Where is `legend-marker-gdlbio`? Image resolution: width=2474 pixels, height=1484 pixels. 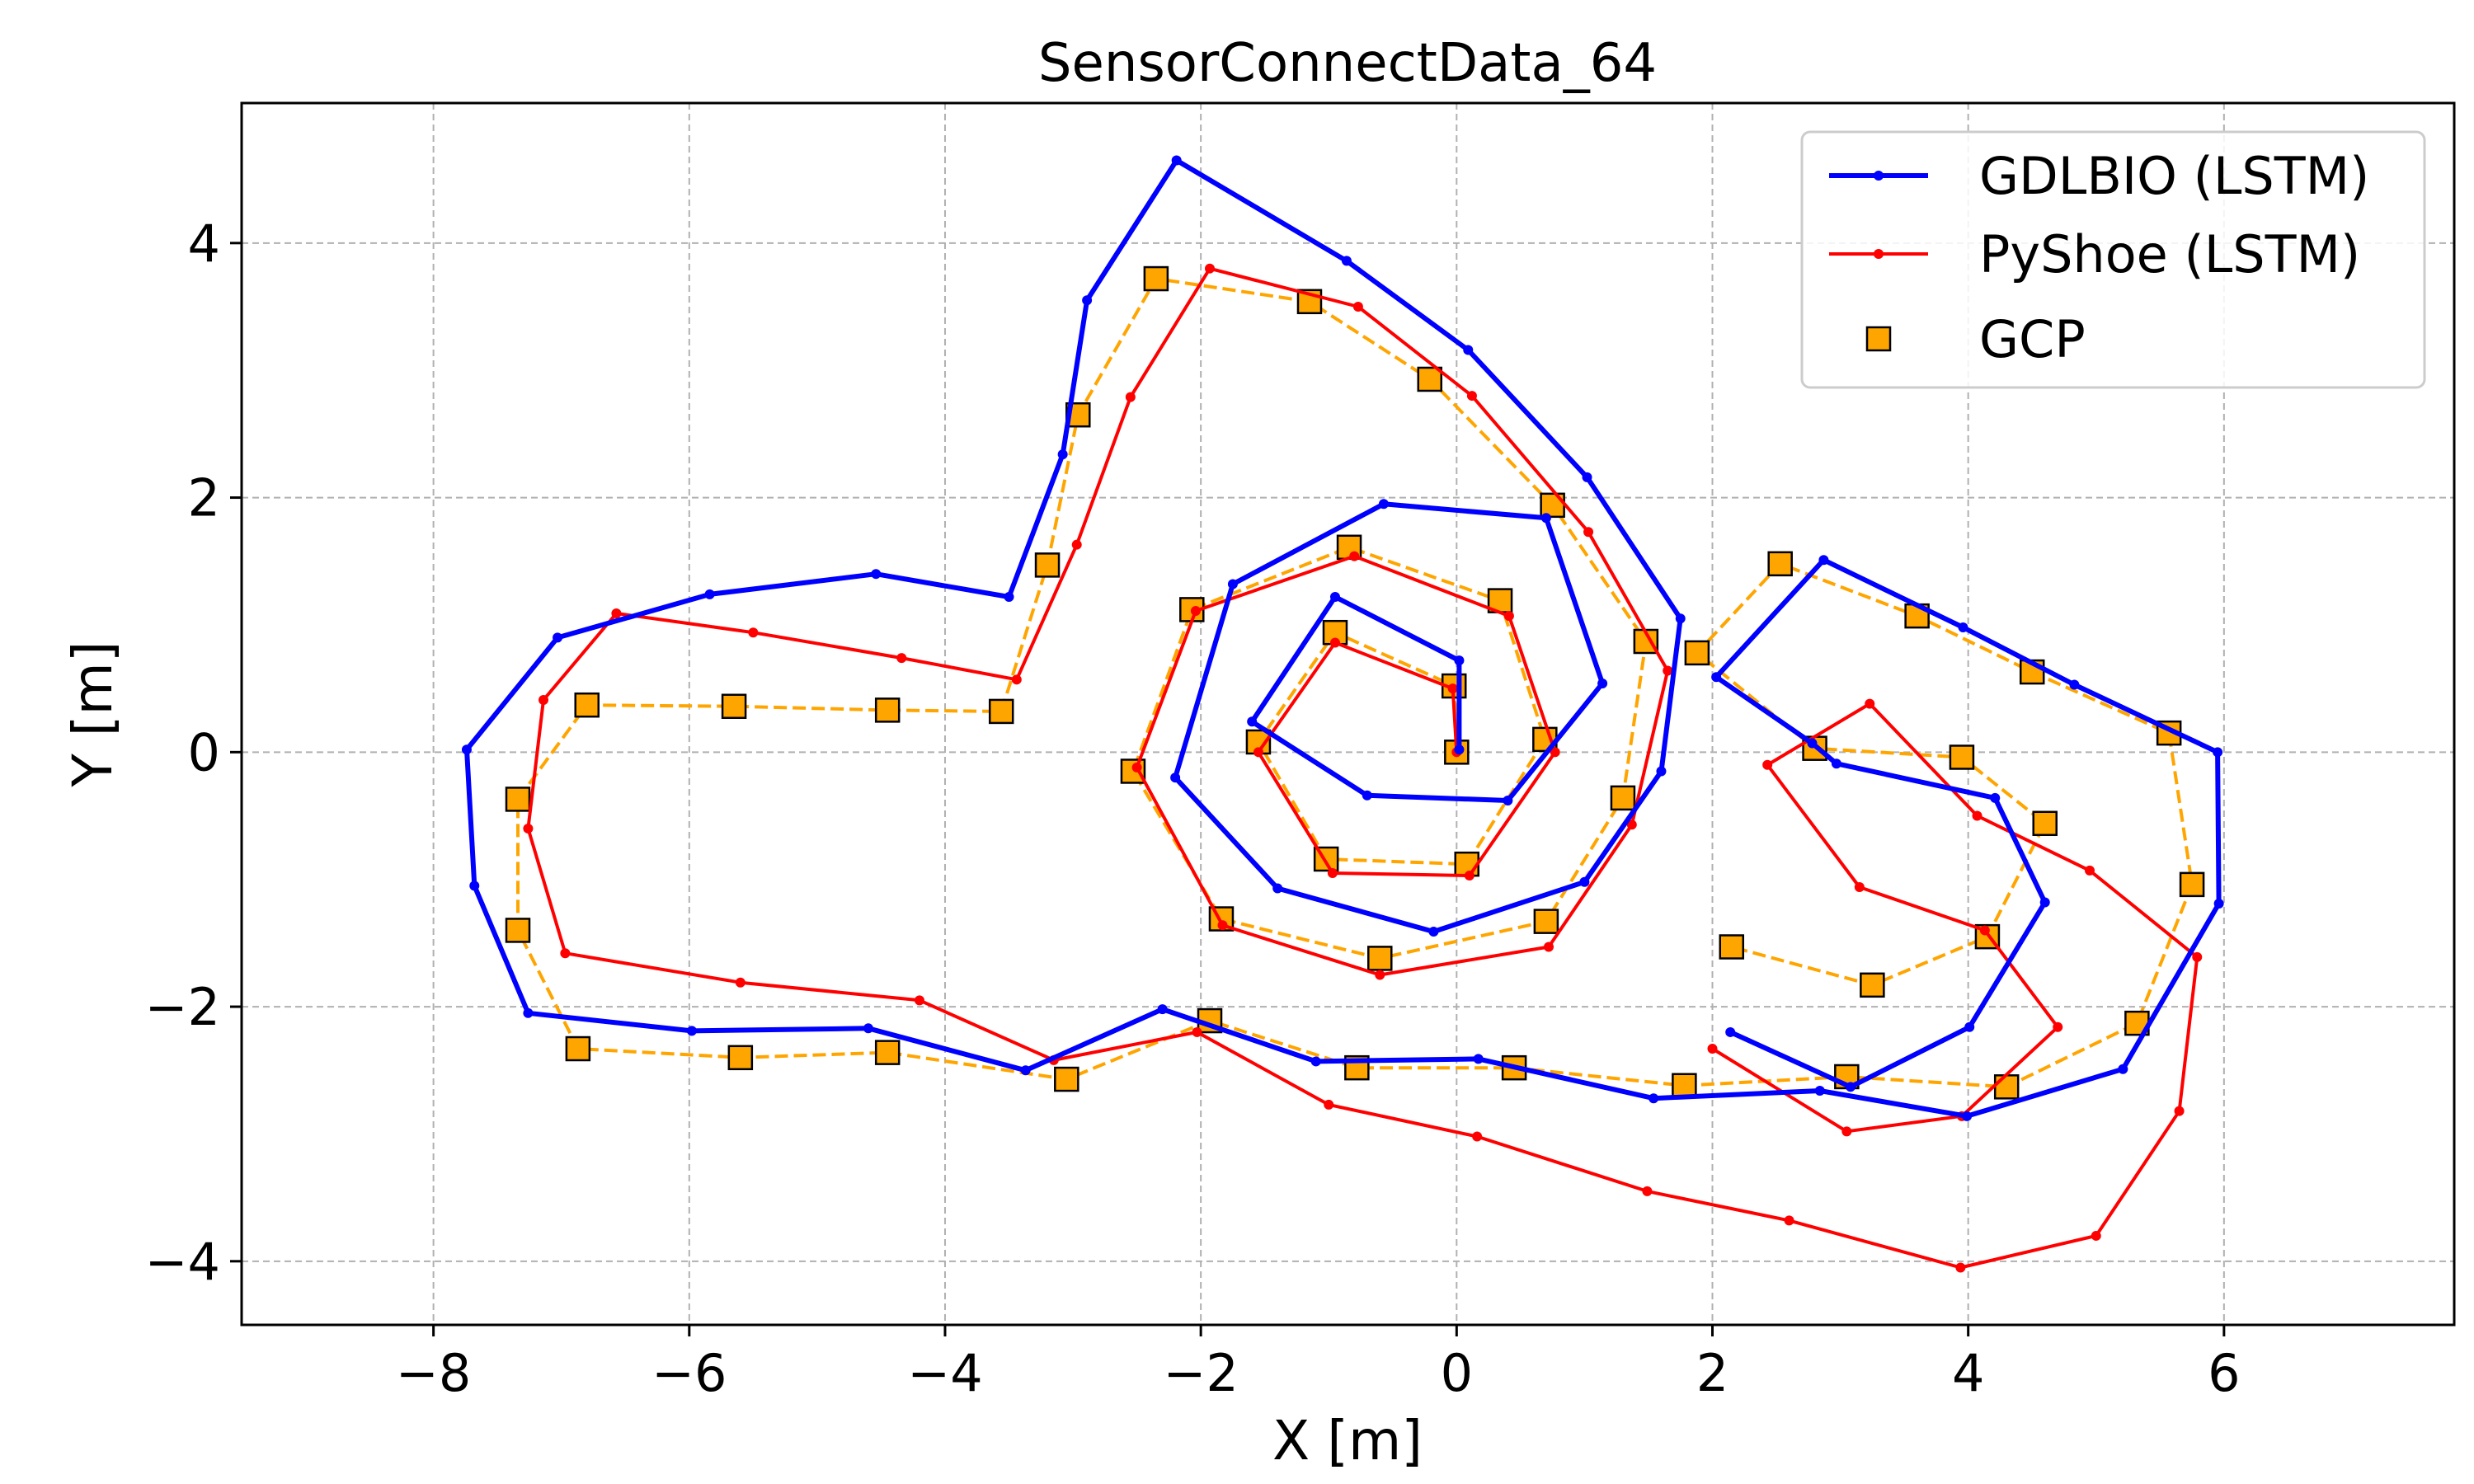
legend-marker-gdlbio is located at coordinates (1879, 176).